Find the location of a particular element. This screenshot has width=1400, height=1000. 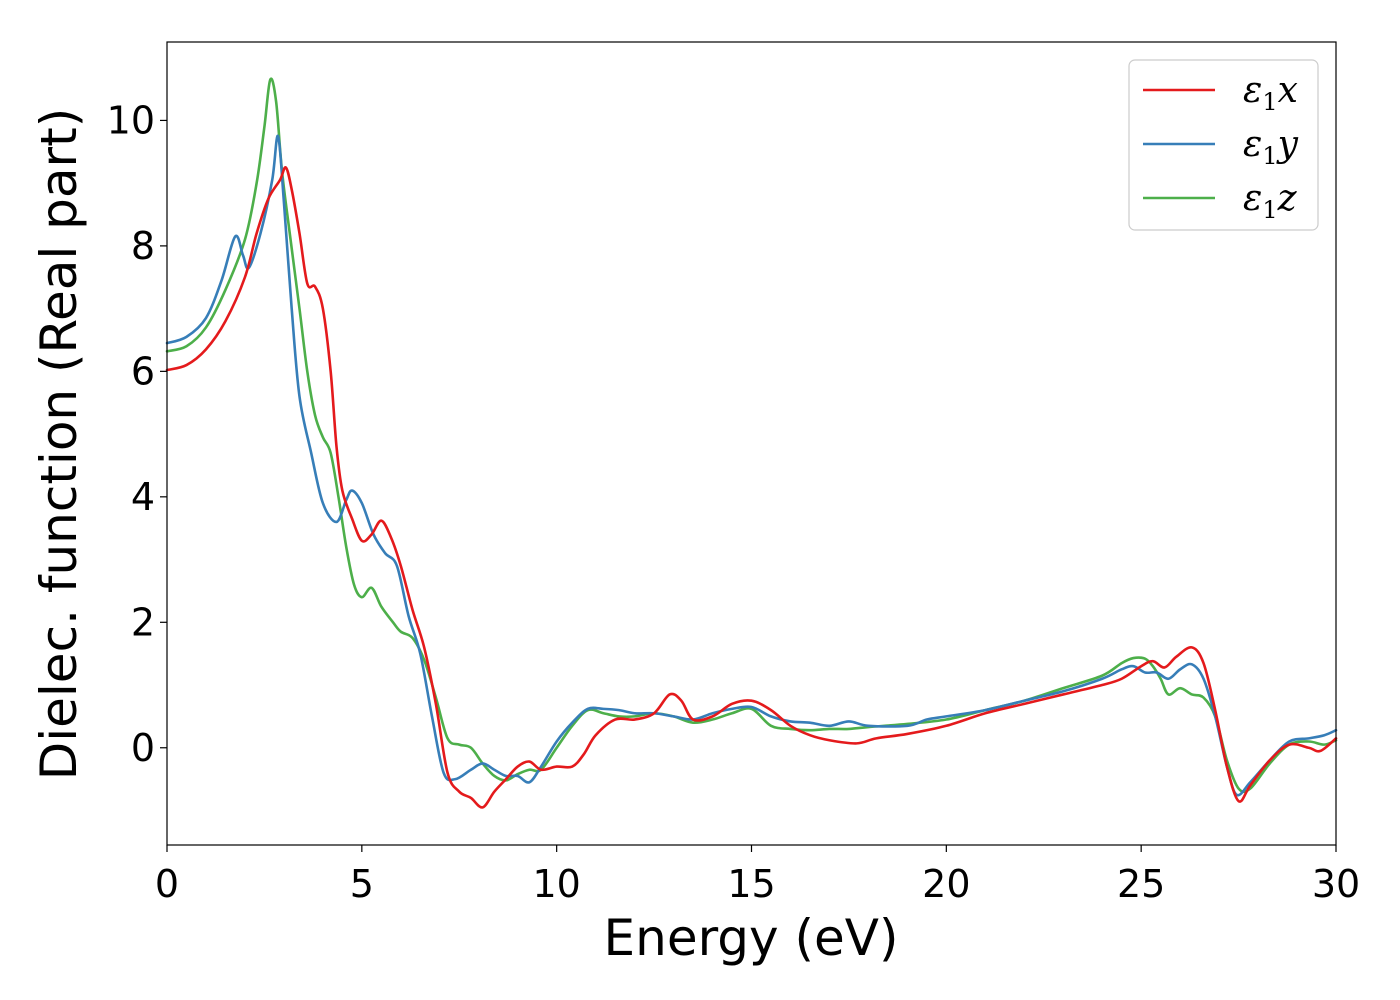

y-tick-label: 2 is located at coordinates (143, 622).